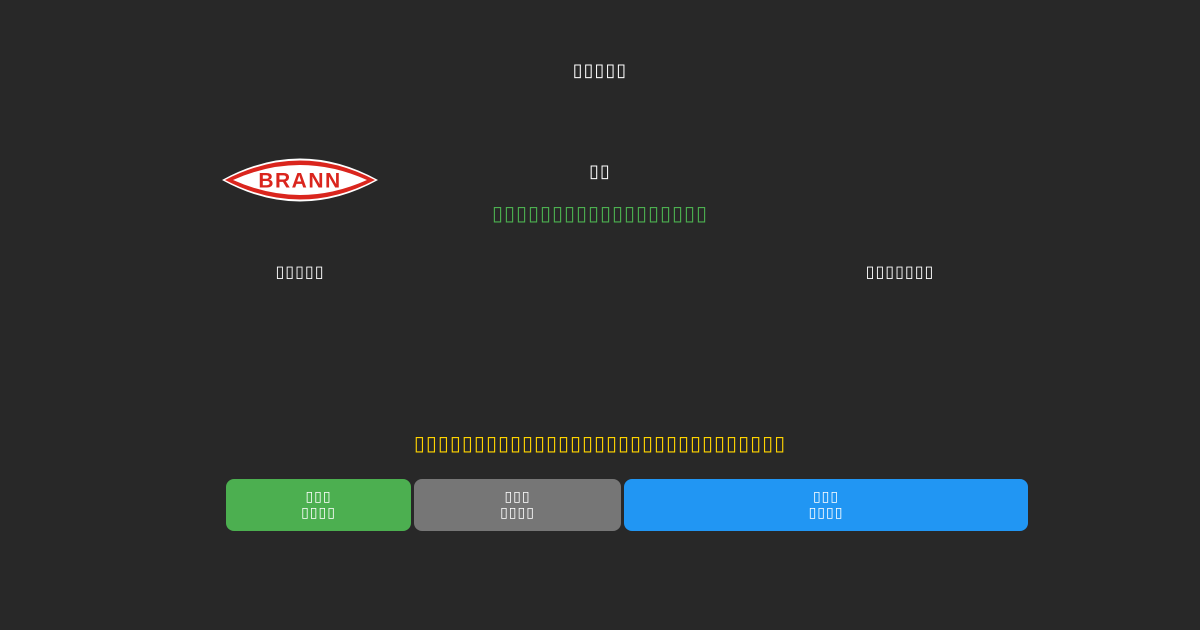  What do you see at coordinates (318, 513) in the screenshot?
I see `vote-button-home-line2: ▯▯▯▯` at bounding box center [318, 513].